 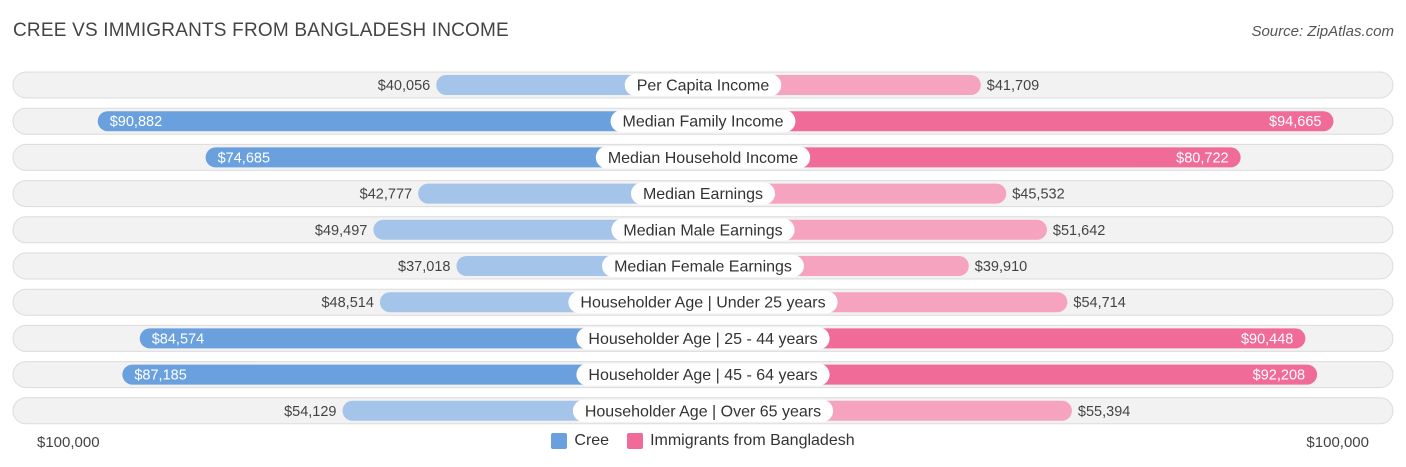 I want to click on legend-item-bangladesh: Immigrants from Bangladesh, so click(x=741, y=441).